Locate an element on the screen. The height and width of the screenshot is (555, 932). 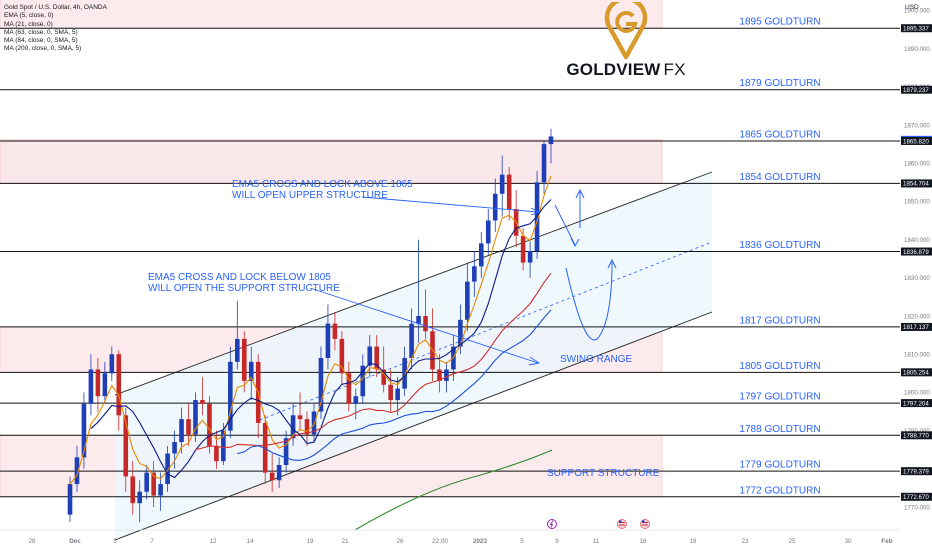
price-label-9: 1797.204 is located at coordinates (916, 403).